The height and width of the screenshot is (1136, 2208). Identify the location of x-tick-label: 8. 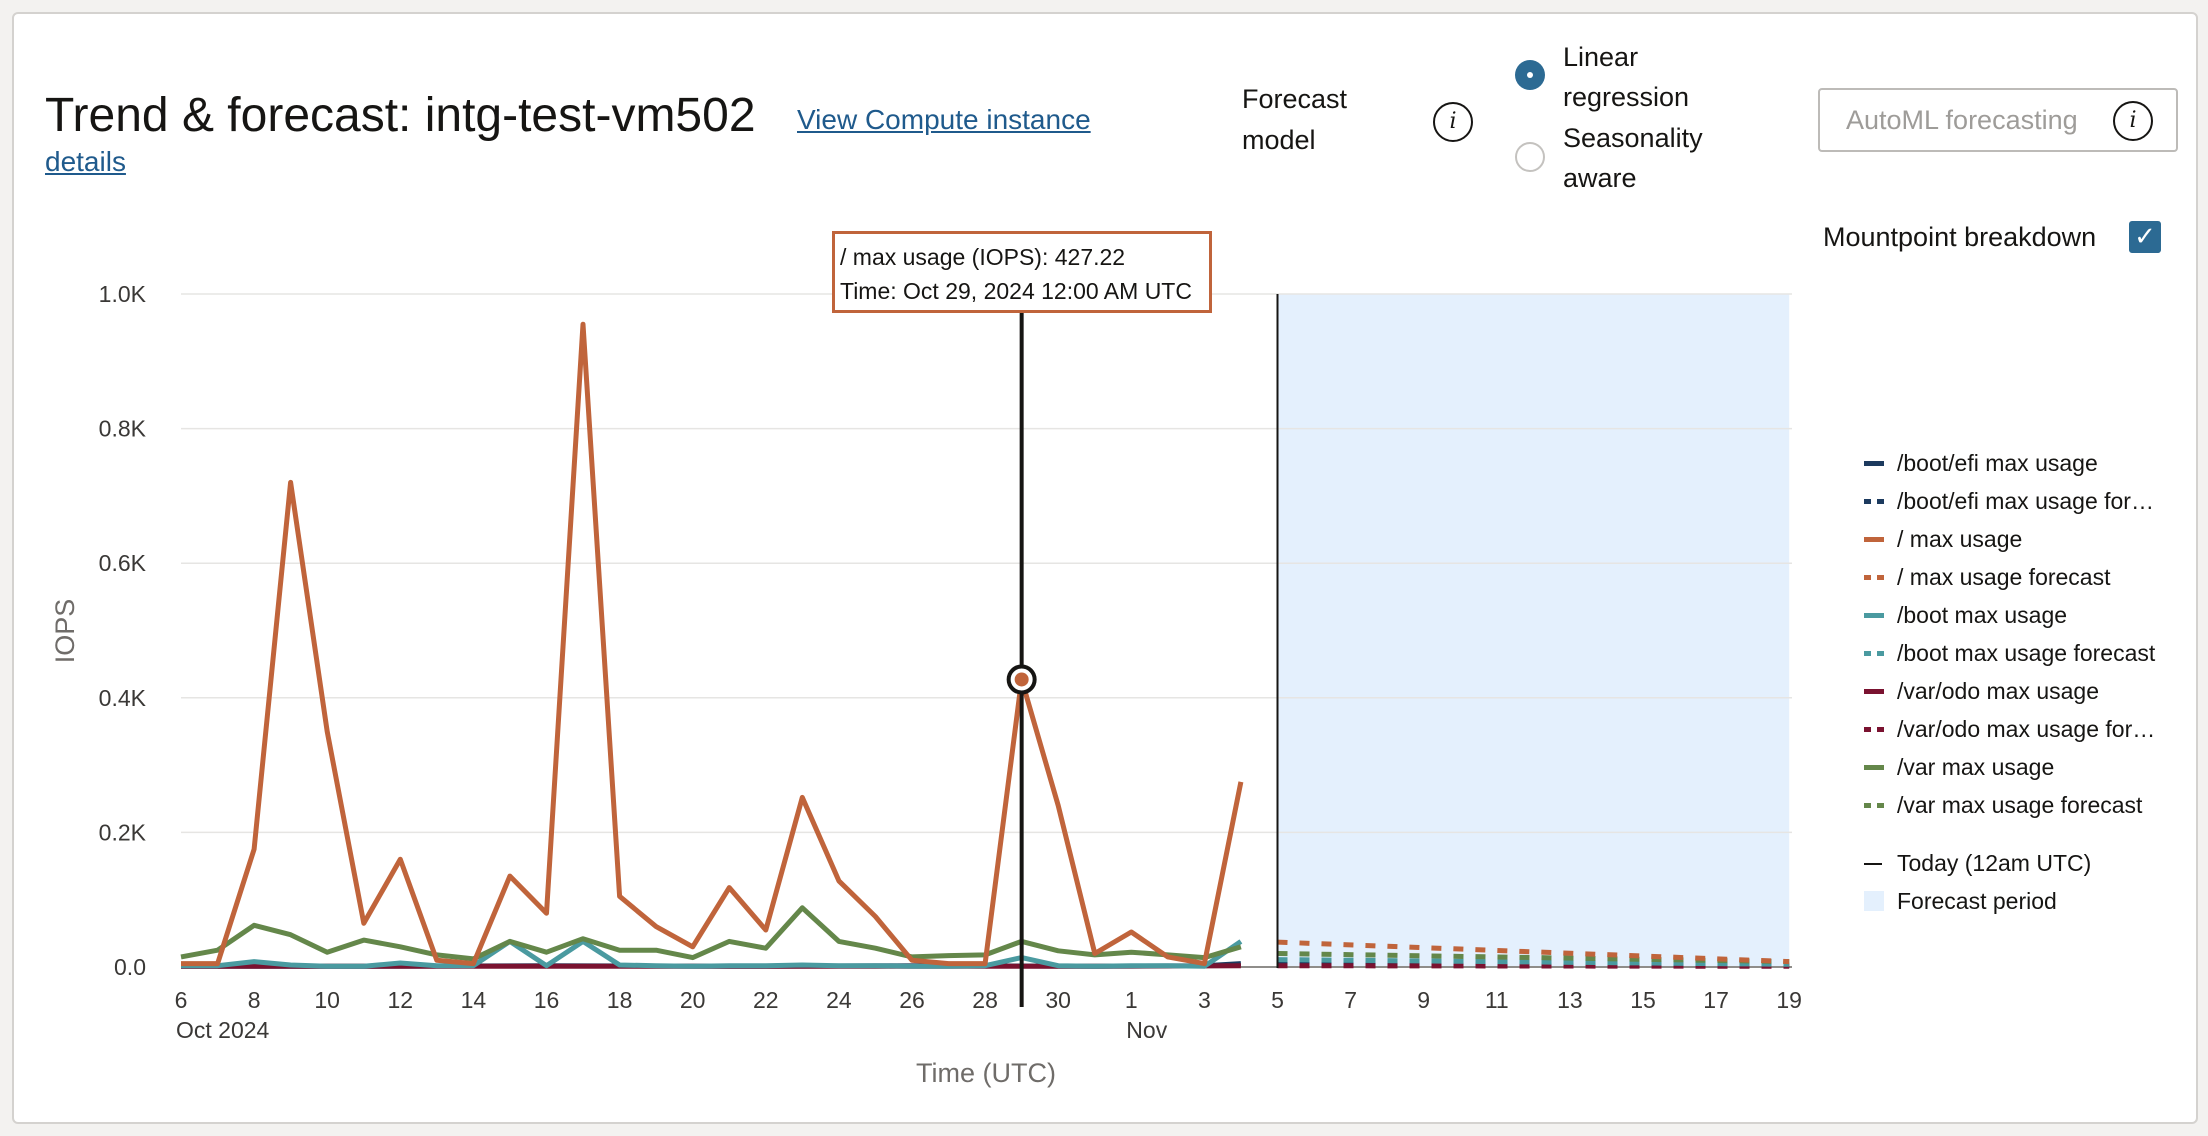
(254, 1000).